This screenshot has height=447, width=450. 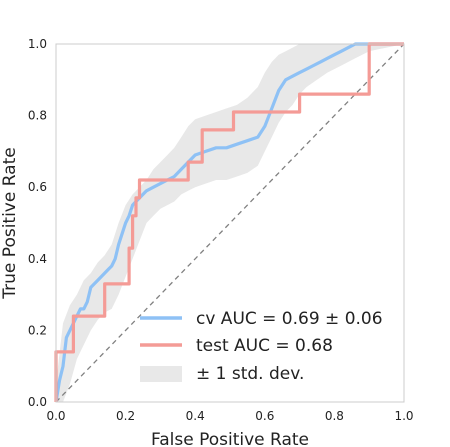 What do you see at coordinates (230, 438) in the screenshot?
I see `x-axis-label: False Positive Rate` at bounding box center [230, 438].